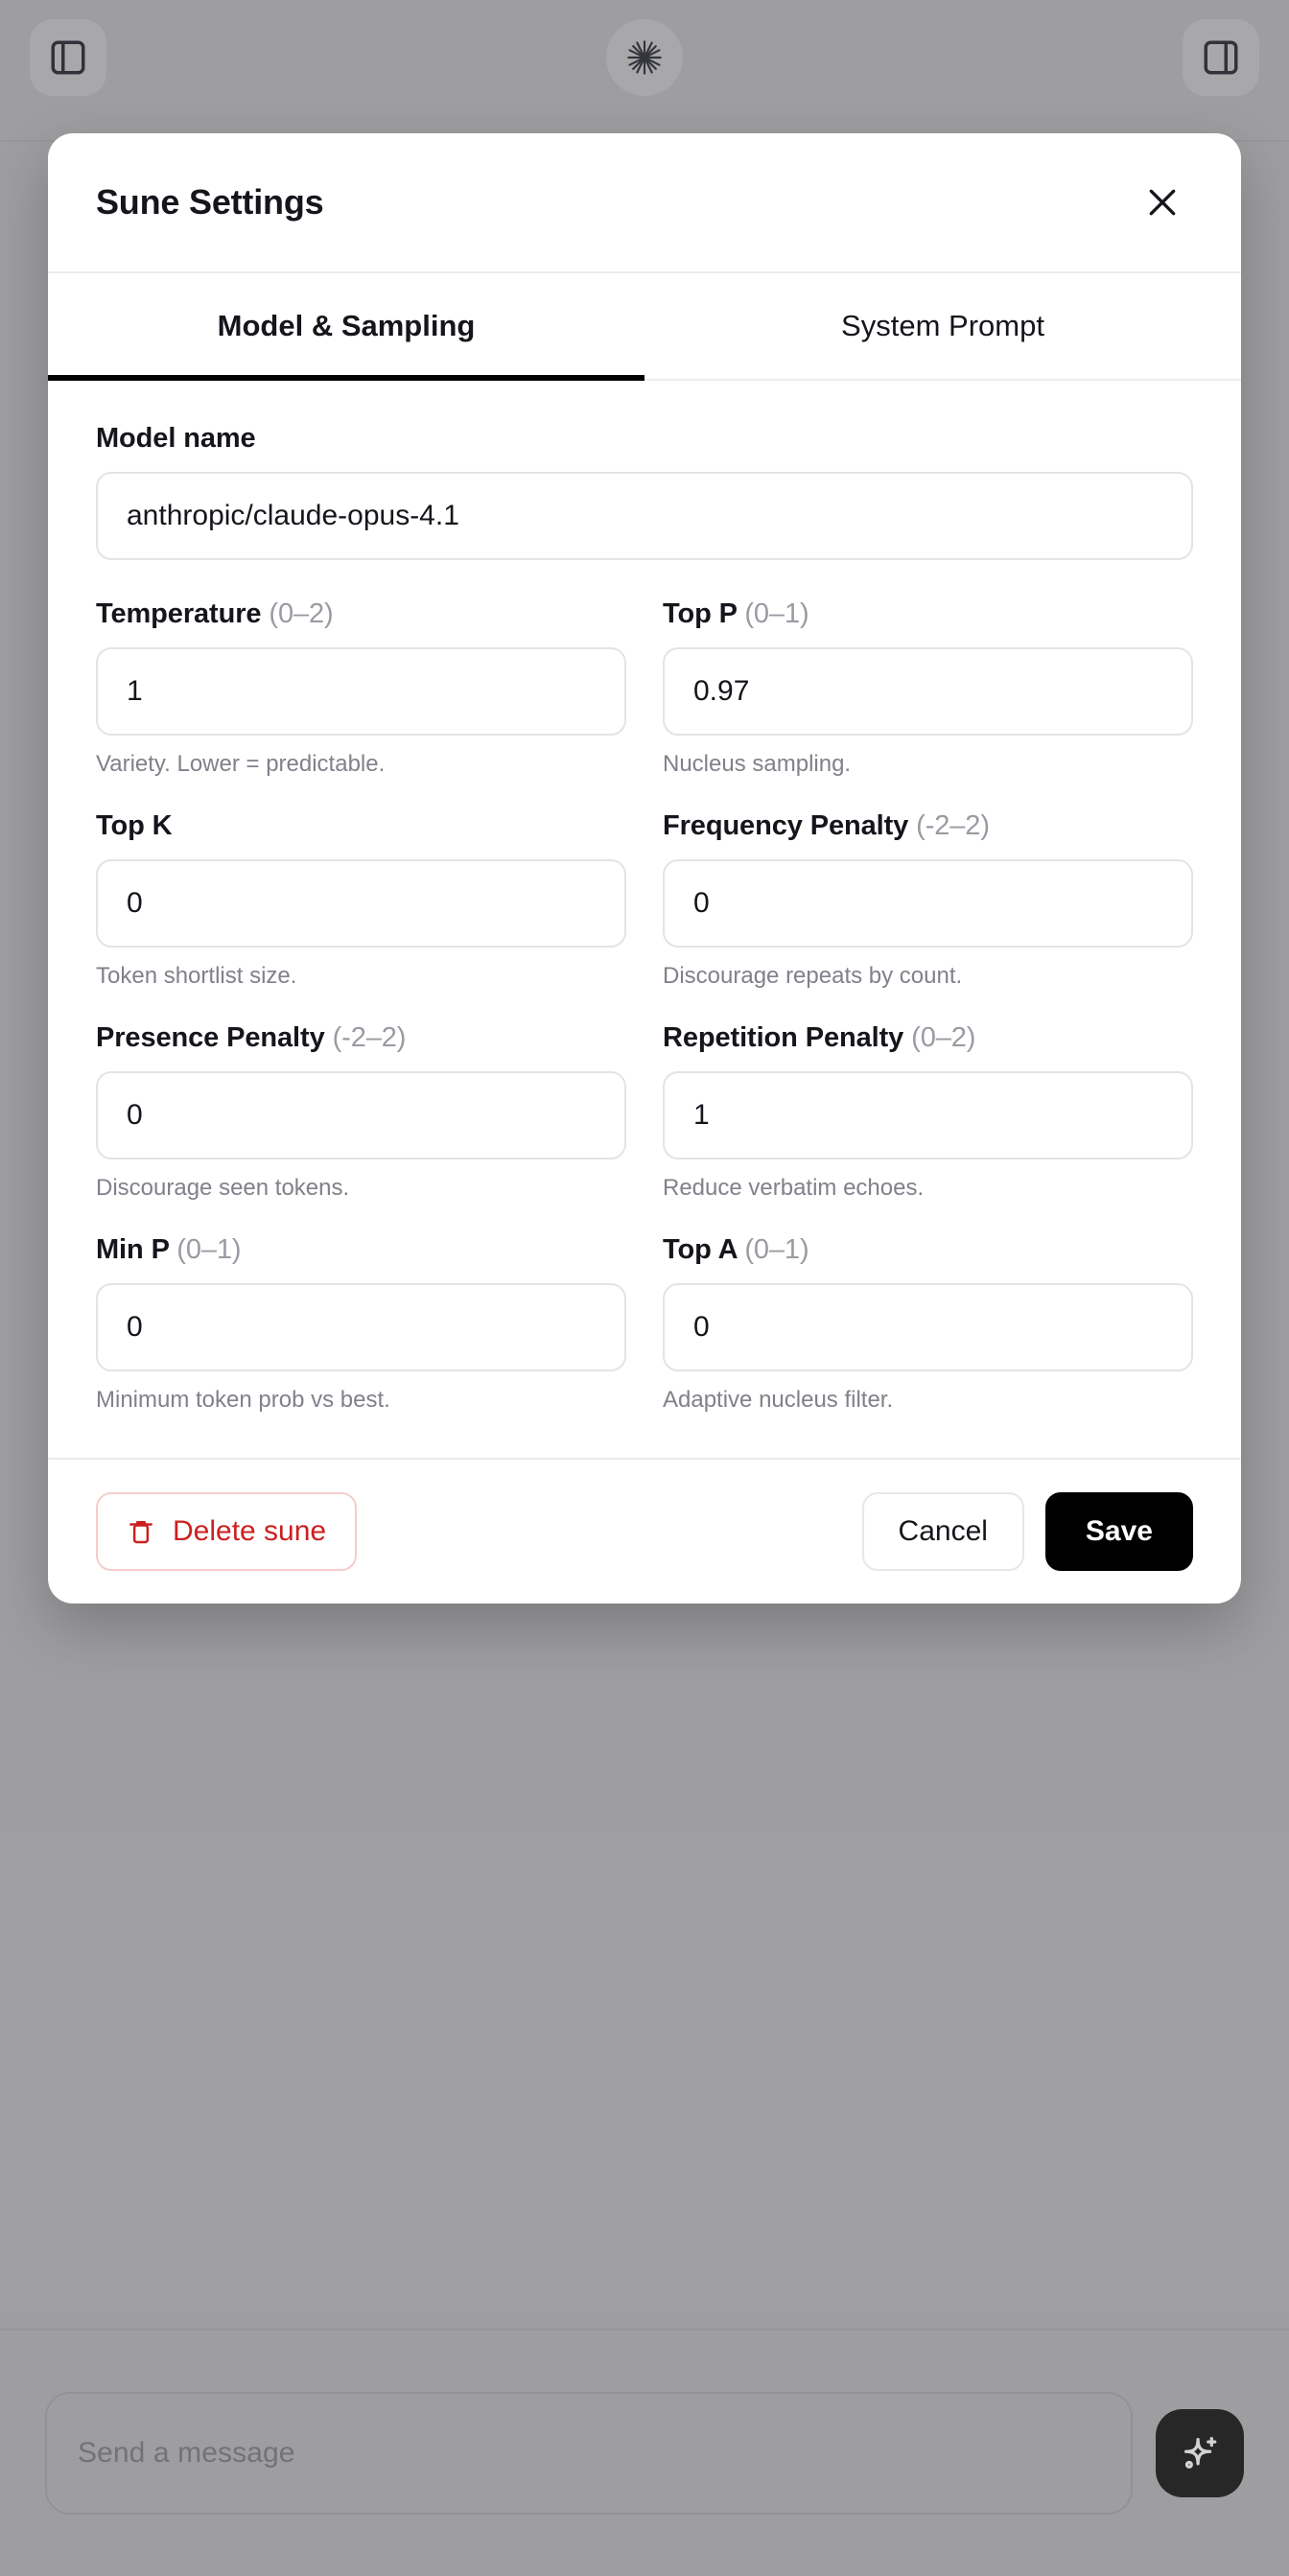 The width and height of the screenshot is (1289, 2576). I want to click on panel-right-icon, so click(1221, 57).